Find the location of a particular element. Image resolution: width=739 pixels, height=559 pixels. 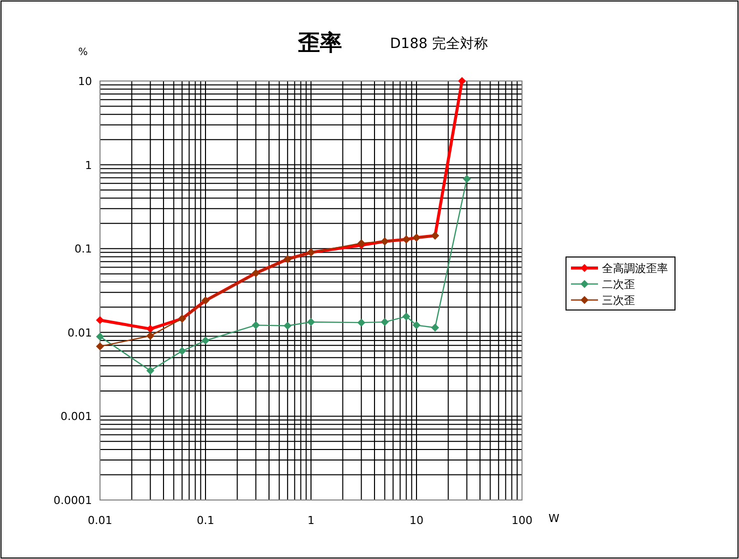

legend-label: 全高調波歪率 is located at coordinates (635, 268).